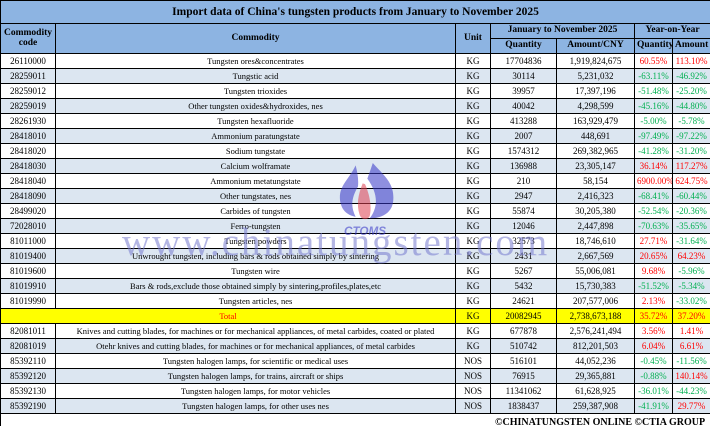 This screenshot has height=426, width=710. What do you see at coordinates (690, 181) in the screenshot?
I see `yoy-amount-cell: 624.75%` at bounding box center [690, 181].